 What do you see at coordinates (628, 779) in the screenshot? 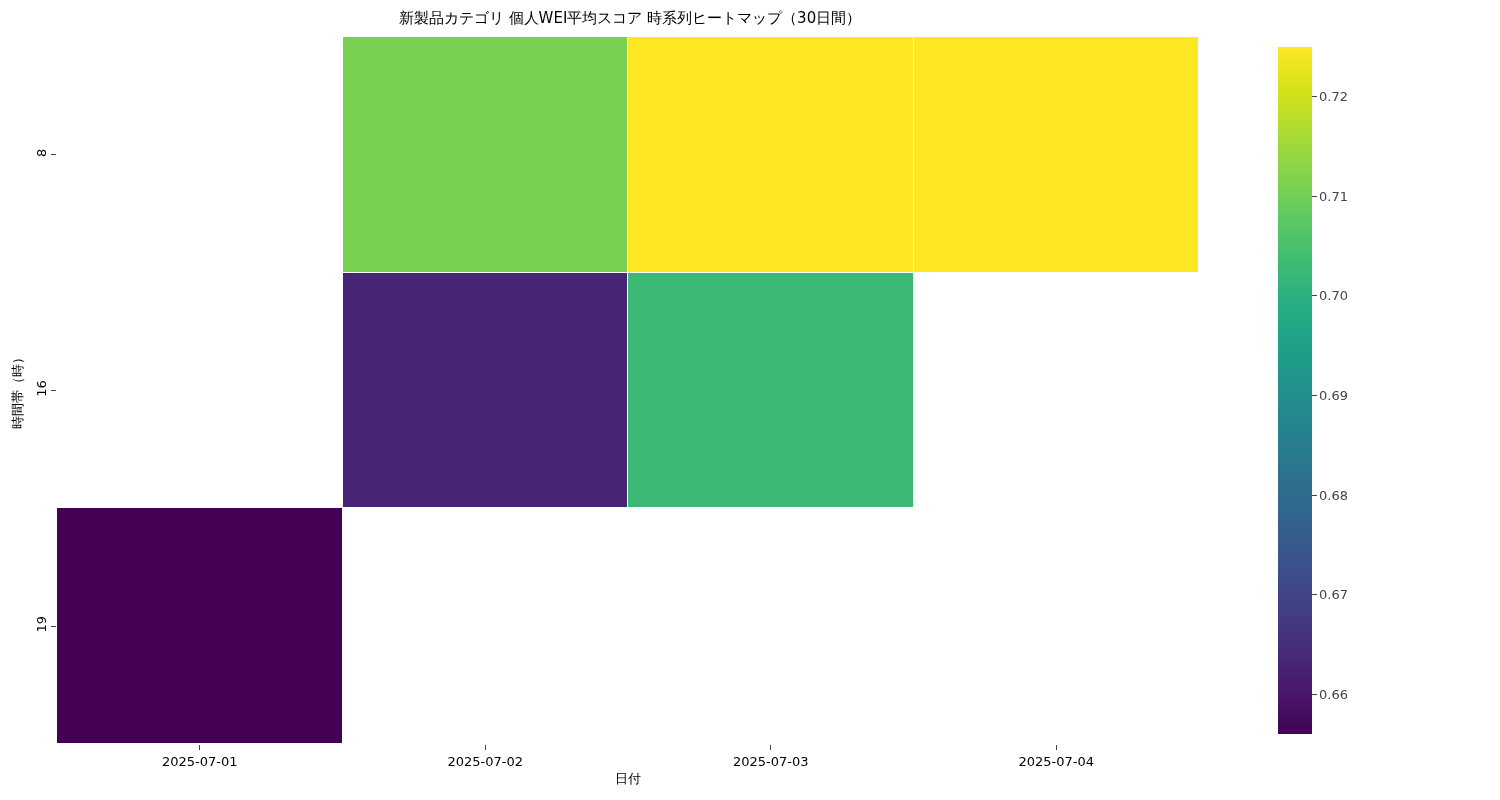
I see `x-axis-title: 日付` at bounding box center [628, 779].